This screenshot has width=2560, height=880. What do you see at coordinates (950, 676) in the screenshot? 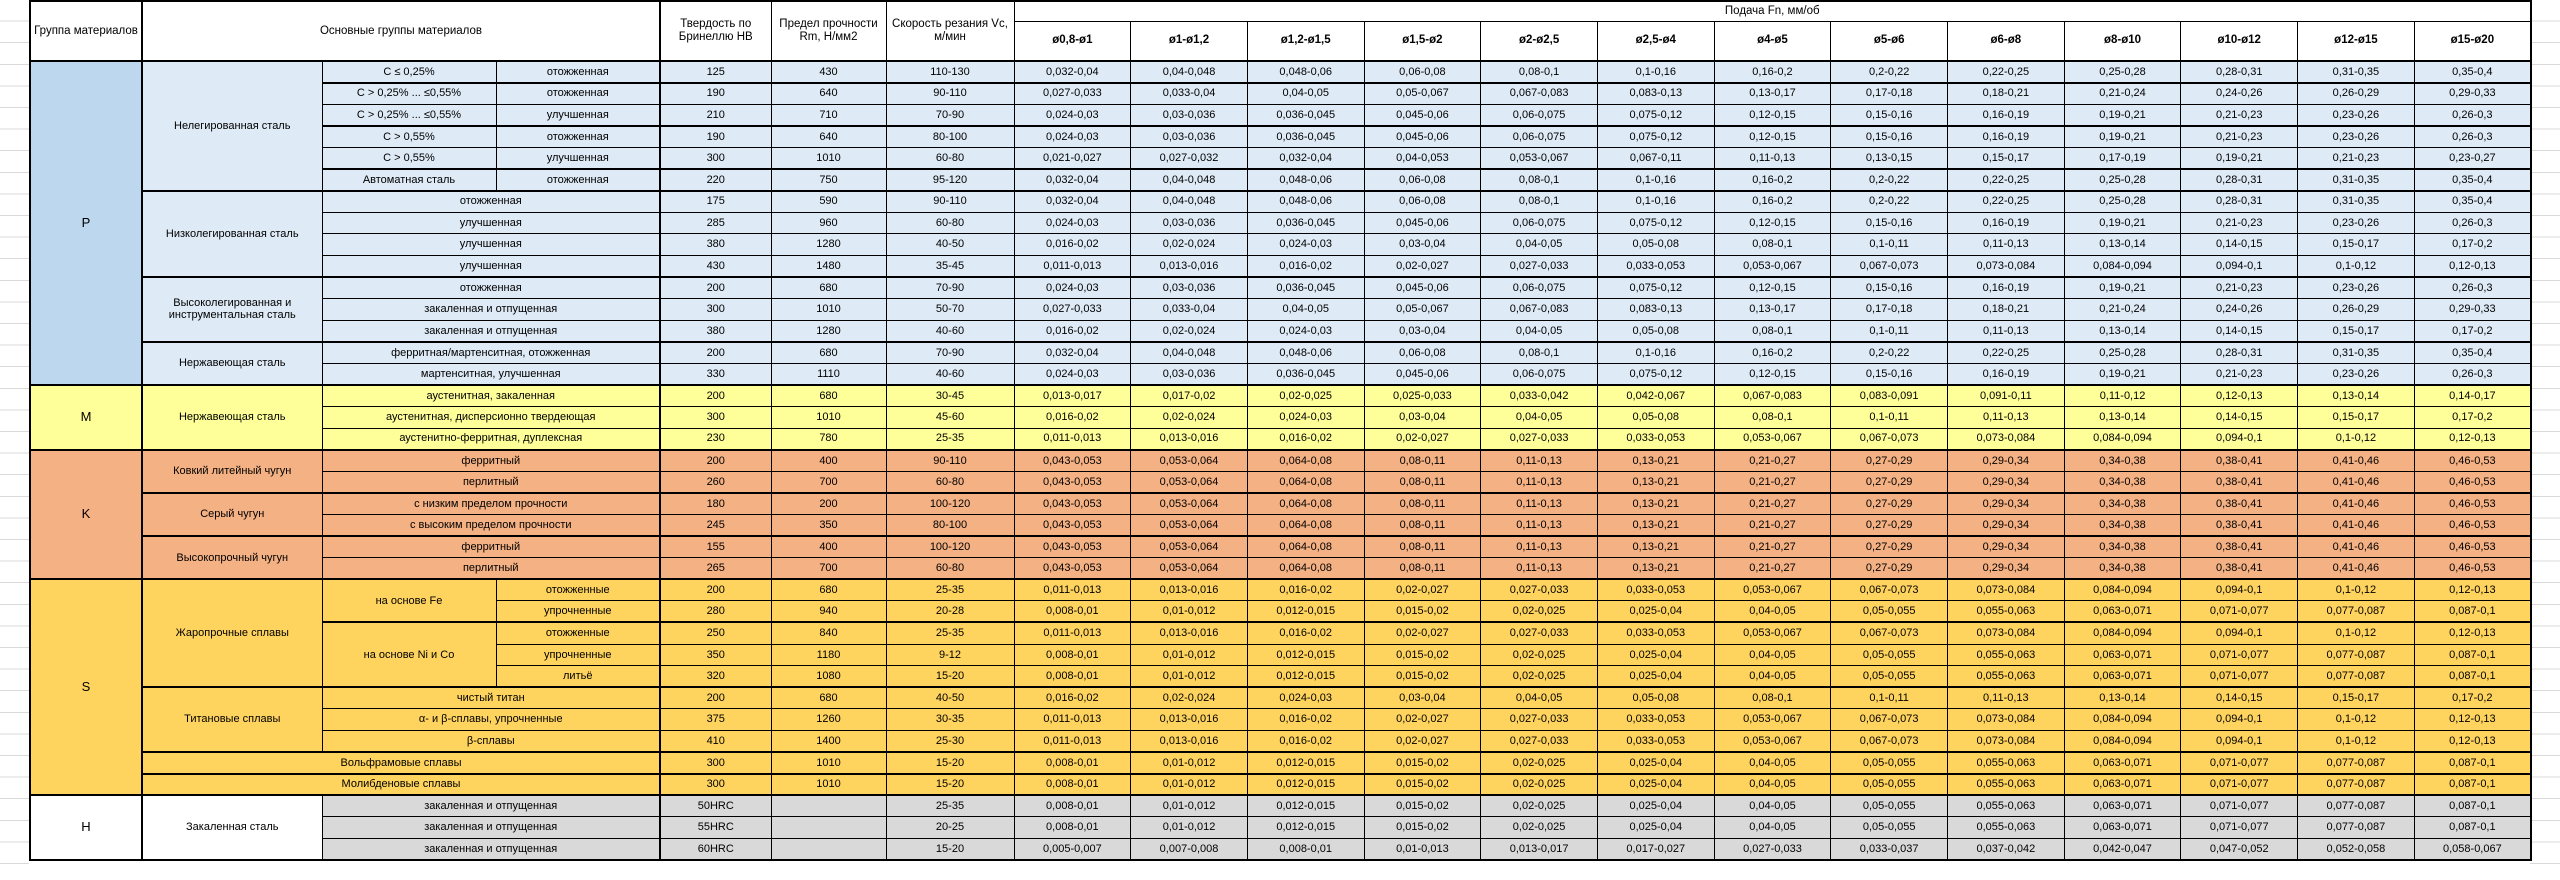
I see `speed-cell: 15-20` at bounding box center [950, 676].